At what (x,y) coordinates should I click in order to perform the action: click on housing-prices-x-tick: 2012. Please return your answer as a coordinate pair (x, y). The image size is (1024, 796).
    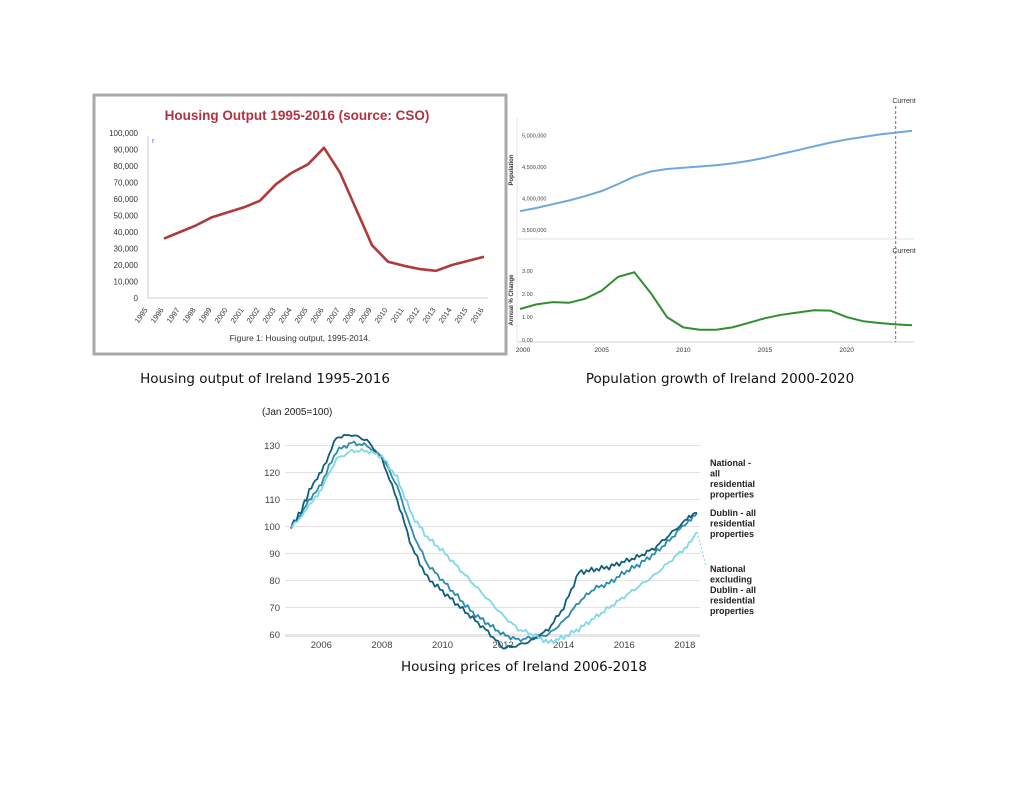
    Looking at the image, I should click on (503, 645).